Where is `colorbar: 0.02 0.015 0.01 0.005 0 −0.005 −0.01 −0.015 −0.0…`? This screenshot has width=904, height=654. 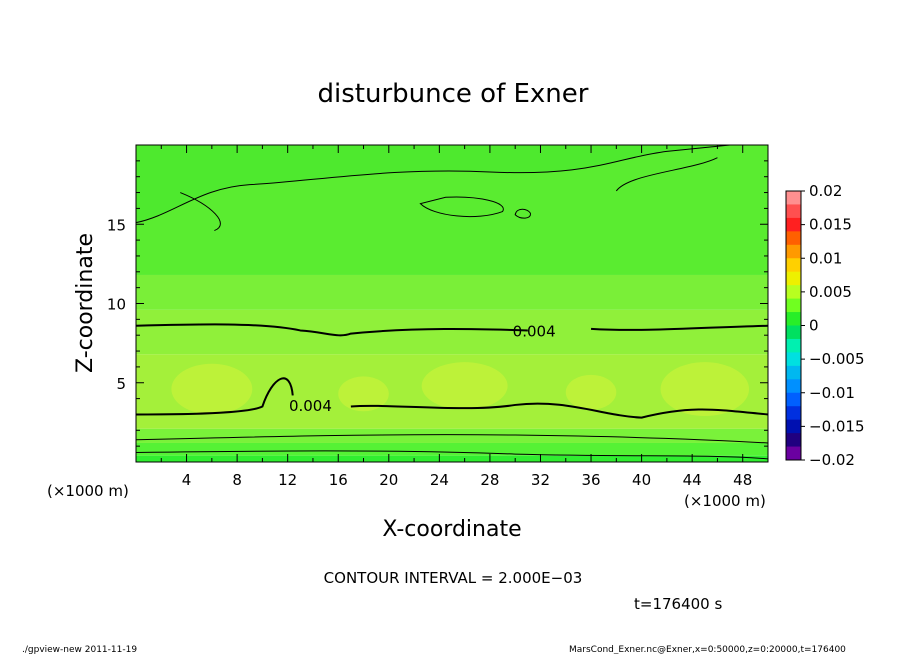
colorbar: 0.02 0.015 0.01 0.005 0 −0.005 −0.01 −0.015 −0.0… is located at coordinates (825, 325).